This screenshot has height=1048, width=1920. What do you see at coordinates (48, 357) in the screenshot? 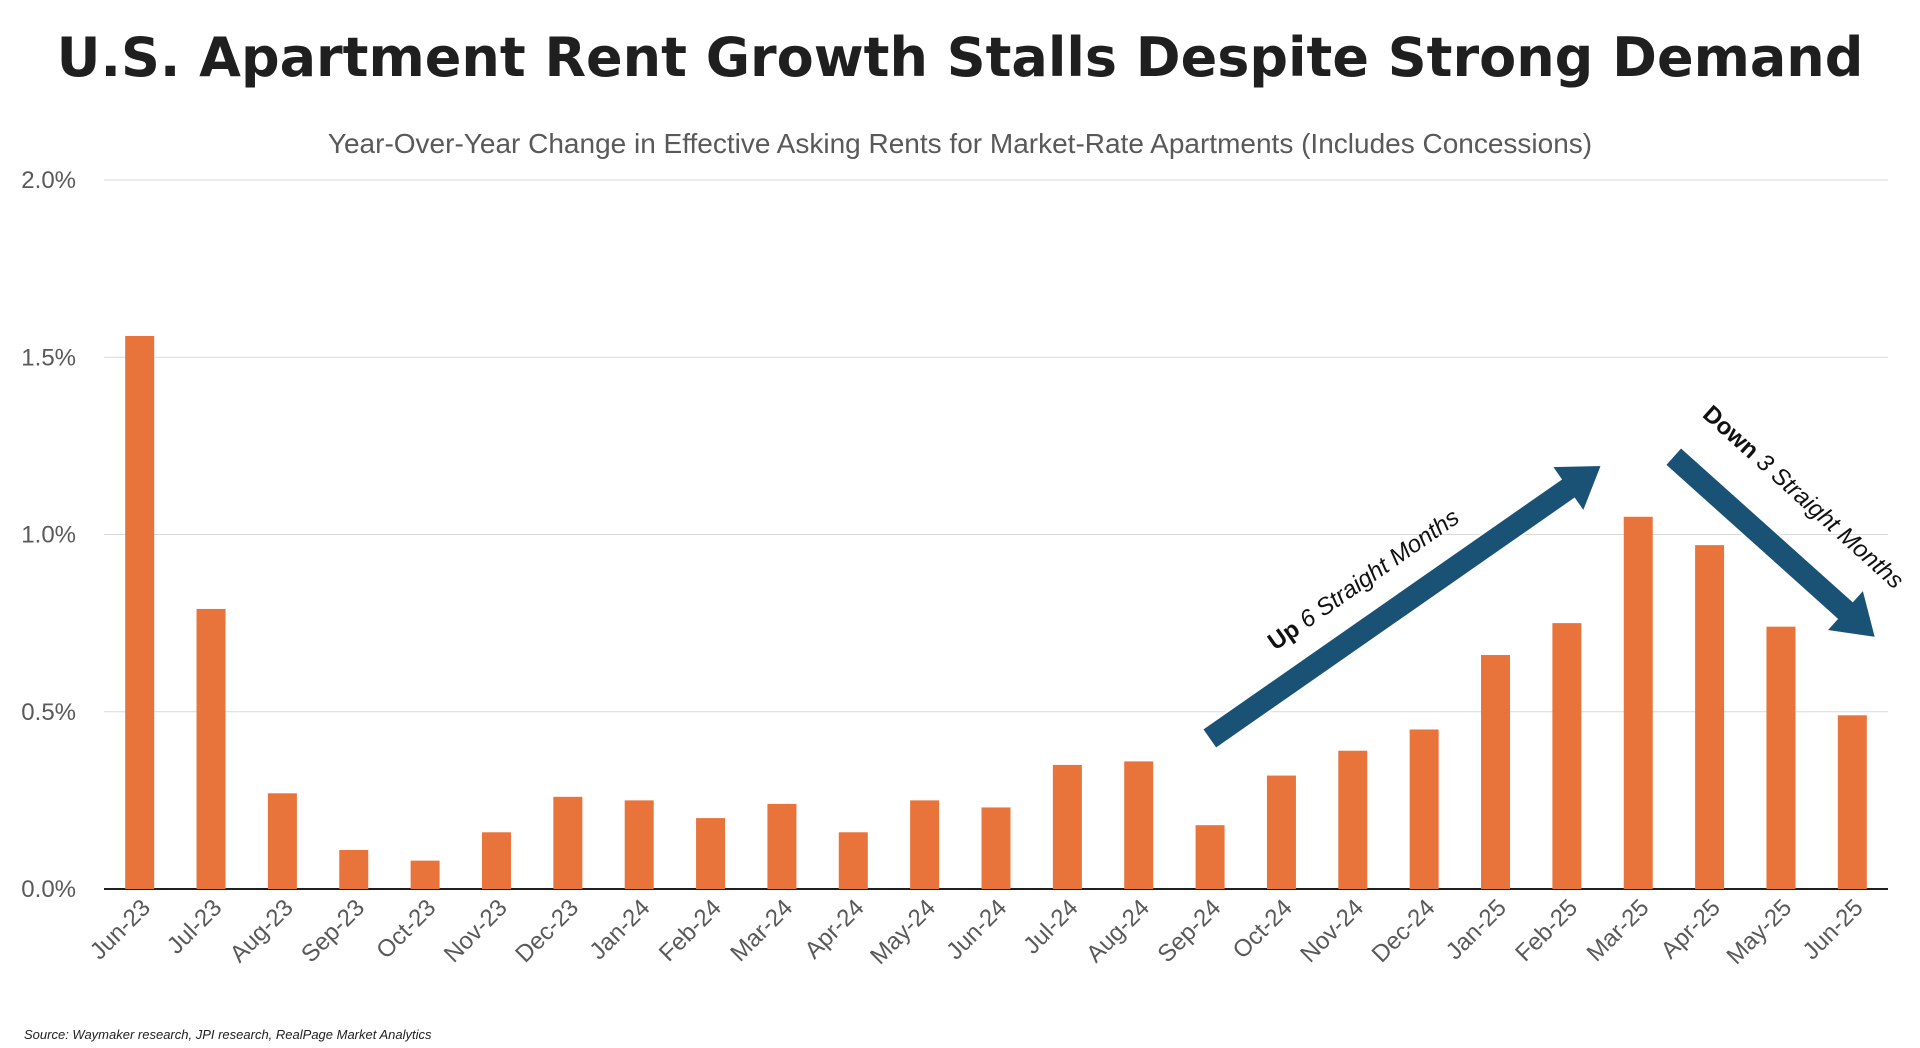
I see `y-tick-label: 1.5%` at bounding box center [48, 357].